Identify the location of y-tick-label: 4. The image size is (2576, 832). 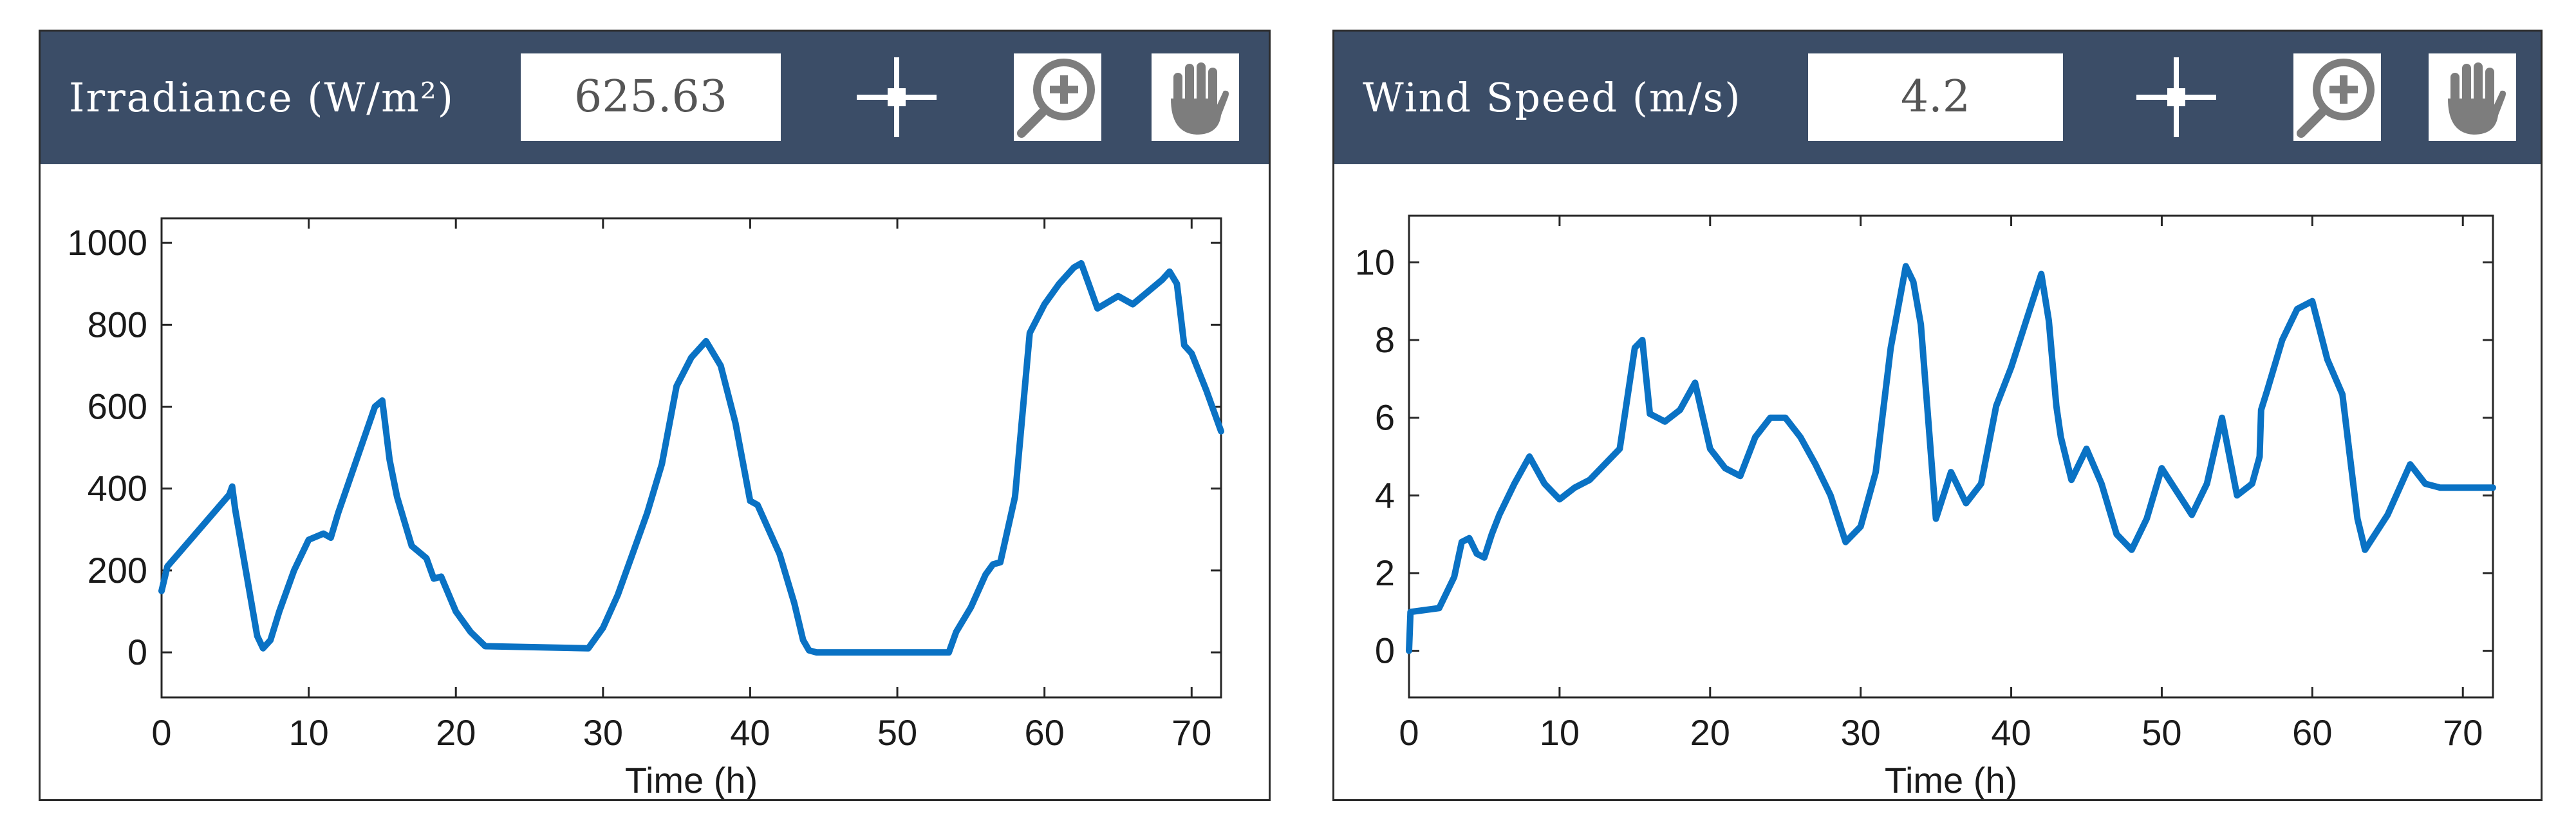
(1385, 495).